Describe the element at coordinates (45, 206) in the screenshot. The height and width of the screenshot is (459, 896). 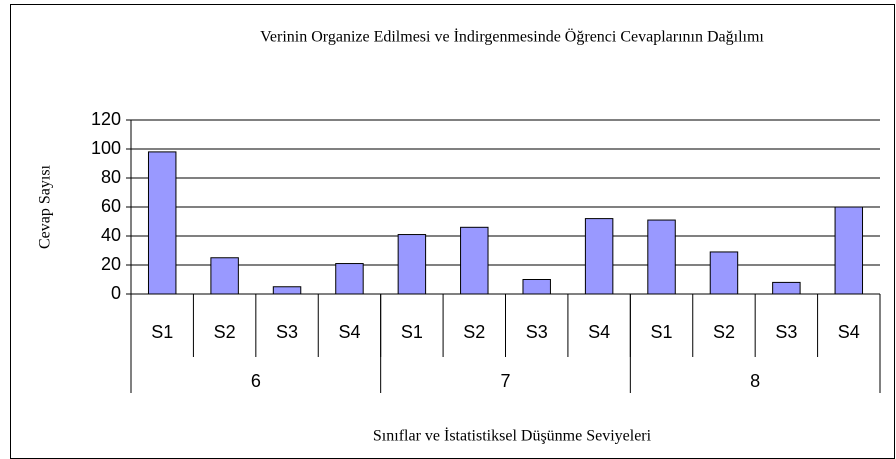
I see `y-axis-title: Cevap Sayısı` at that location.